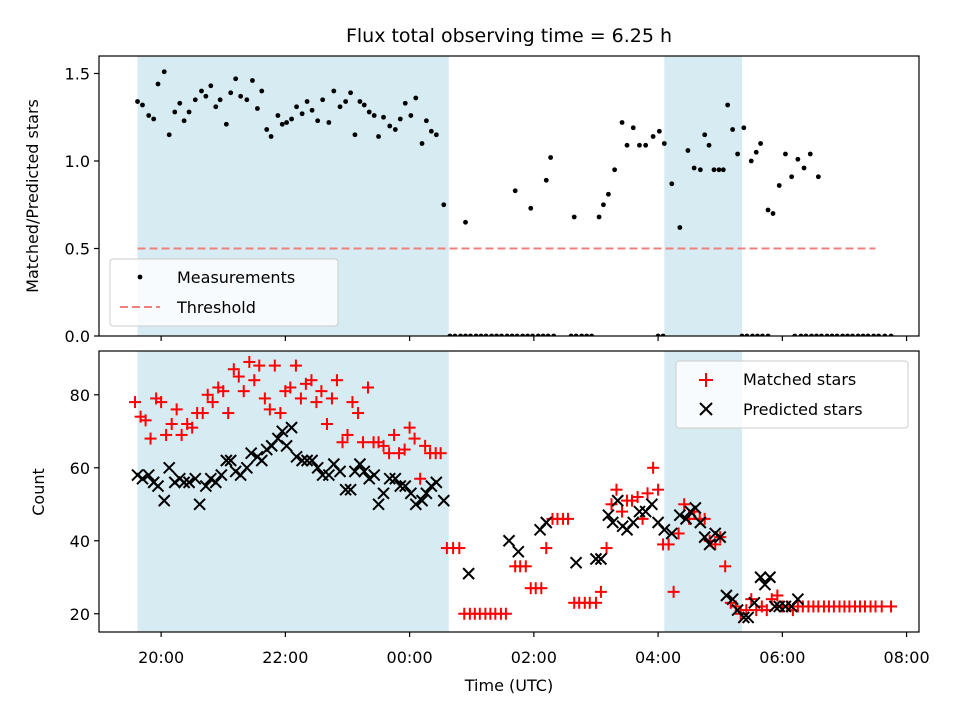  I want to click on predicted-stars-point-82-b, so click(686, 519).